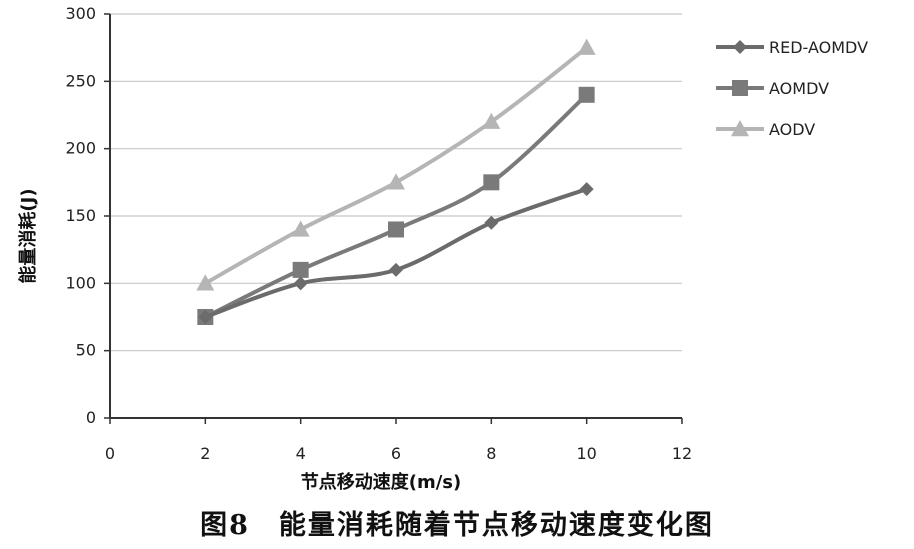 The image size is (914, 549). I want to click on legend-label-red-aomdv: RED-AOMDV, so click(818, 47).